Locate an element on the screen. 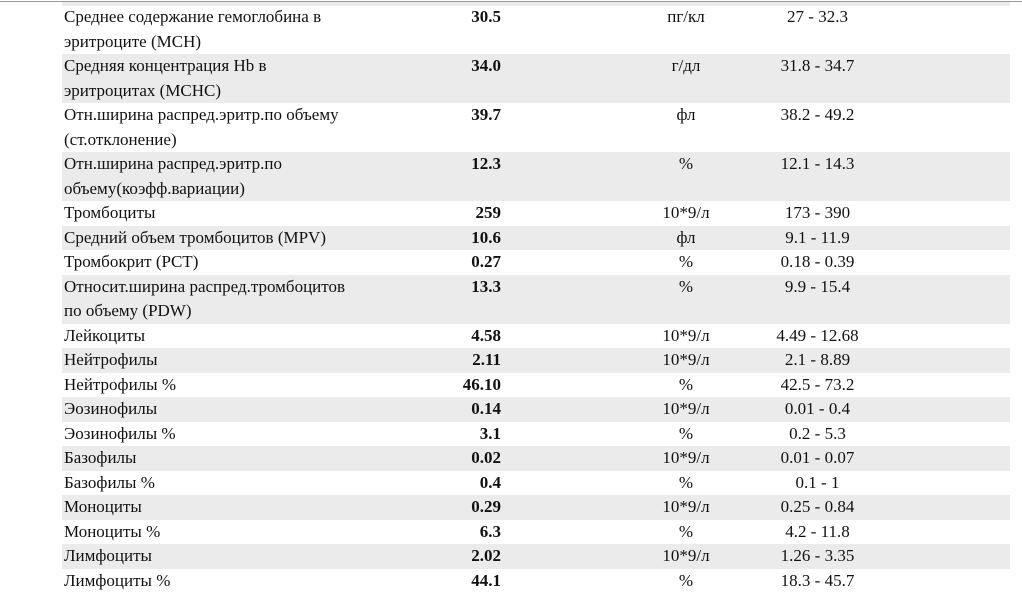 This screenshot has height=598, width=1022. test-name: Тромбокрит (PCT) is located at coordinates (131, 261).